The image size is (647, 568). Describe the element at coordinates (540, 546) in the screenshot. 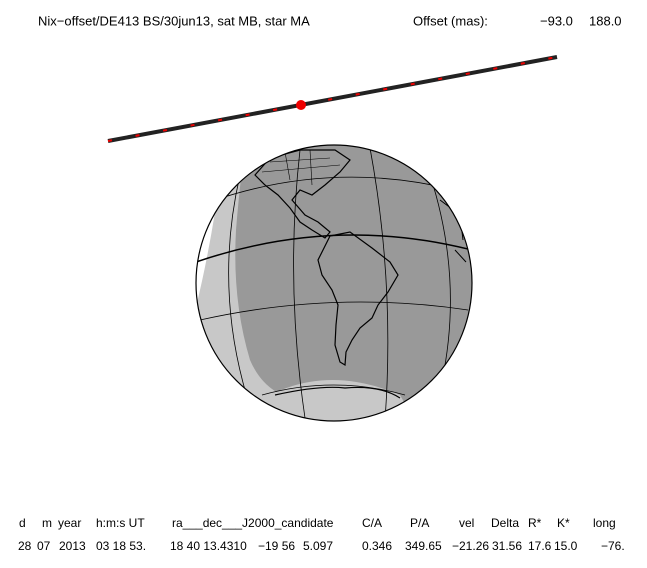

I see `cell: 17.6` at that location.